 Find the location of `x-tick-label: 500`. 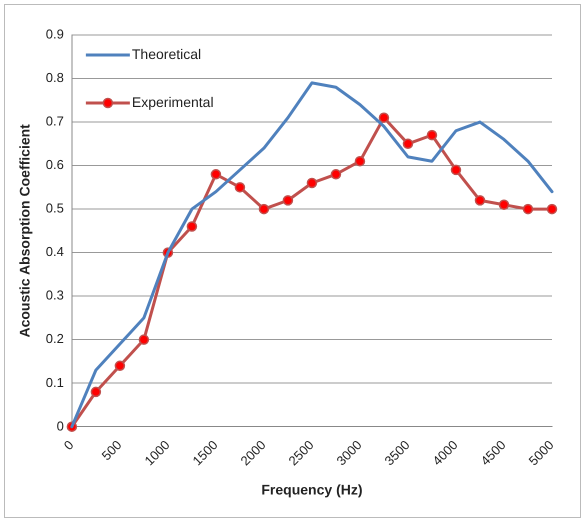

x-tick-label: 500 is located at coordinates (111, 450).